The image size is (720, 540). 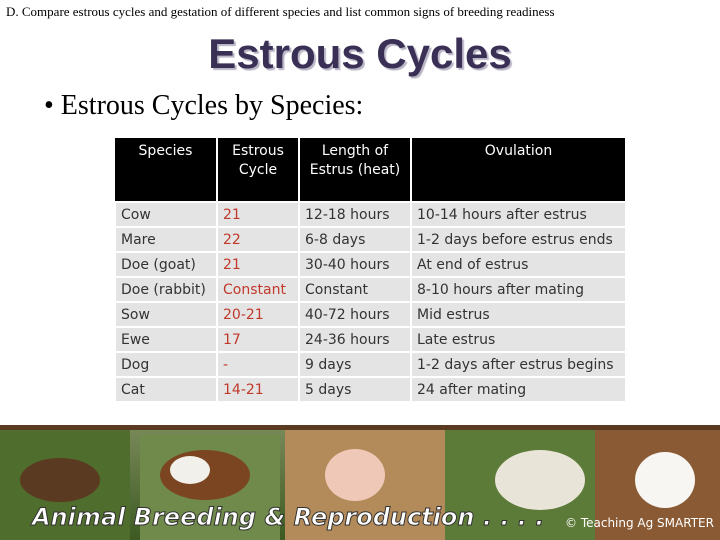 I want to click on table-row: Sow 20-21 40-72 hours Mid estrus, so click(x=370, y=314).